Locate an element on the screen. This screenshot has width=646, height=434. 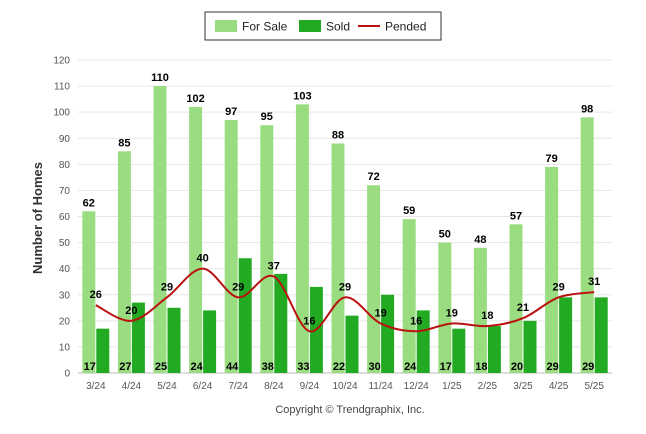
x-tick-label: 5/24 is located at coordinates (167, 386).